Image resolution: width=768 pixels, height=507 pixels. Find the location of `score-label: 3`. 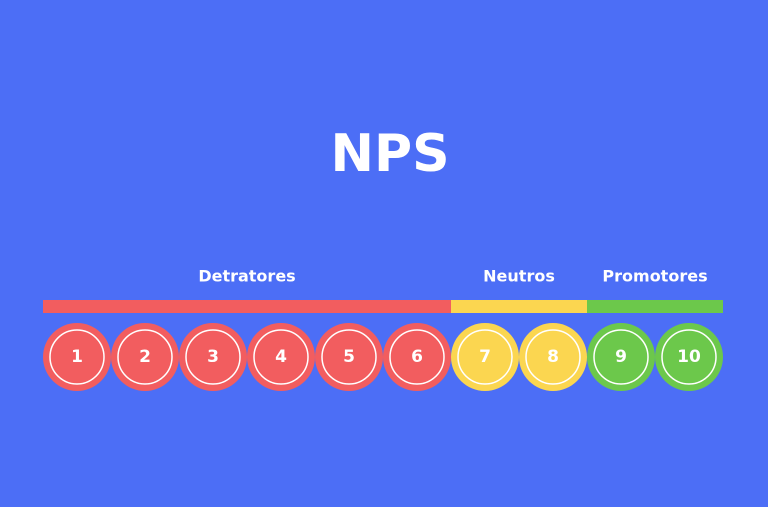

score-label: 3 is located at coordinates (213, 357).